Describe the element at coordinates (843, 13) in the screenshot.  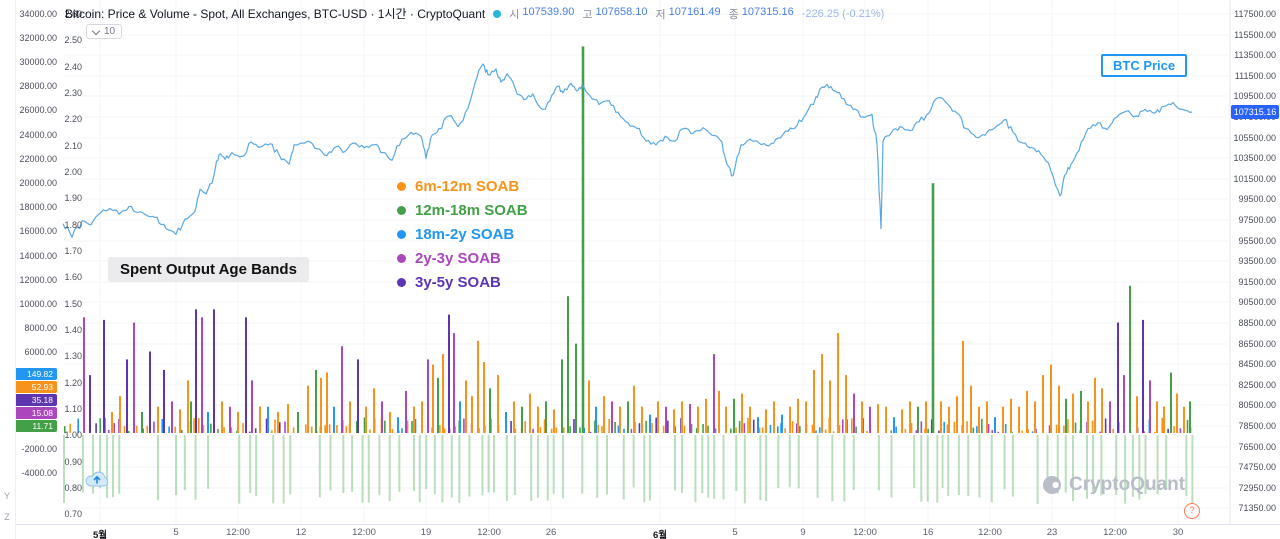
I see `change-value: -226.25 (-0.21%)` at that location.